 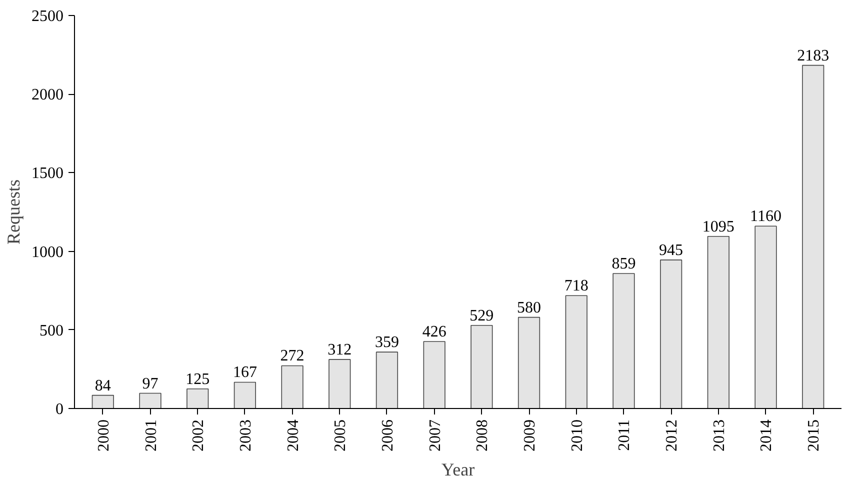 I want to click on x-tick-label: 2002, so click(x=199, y=436).